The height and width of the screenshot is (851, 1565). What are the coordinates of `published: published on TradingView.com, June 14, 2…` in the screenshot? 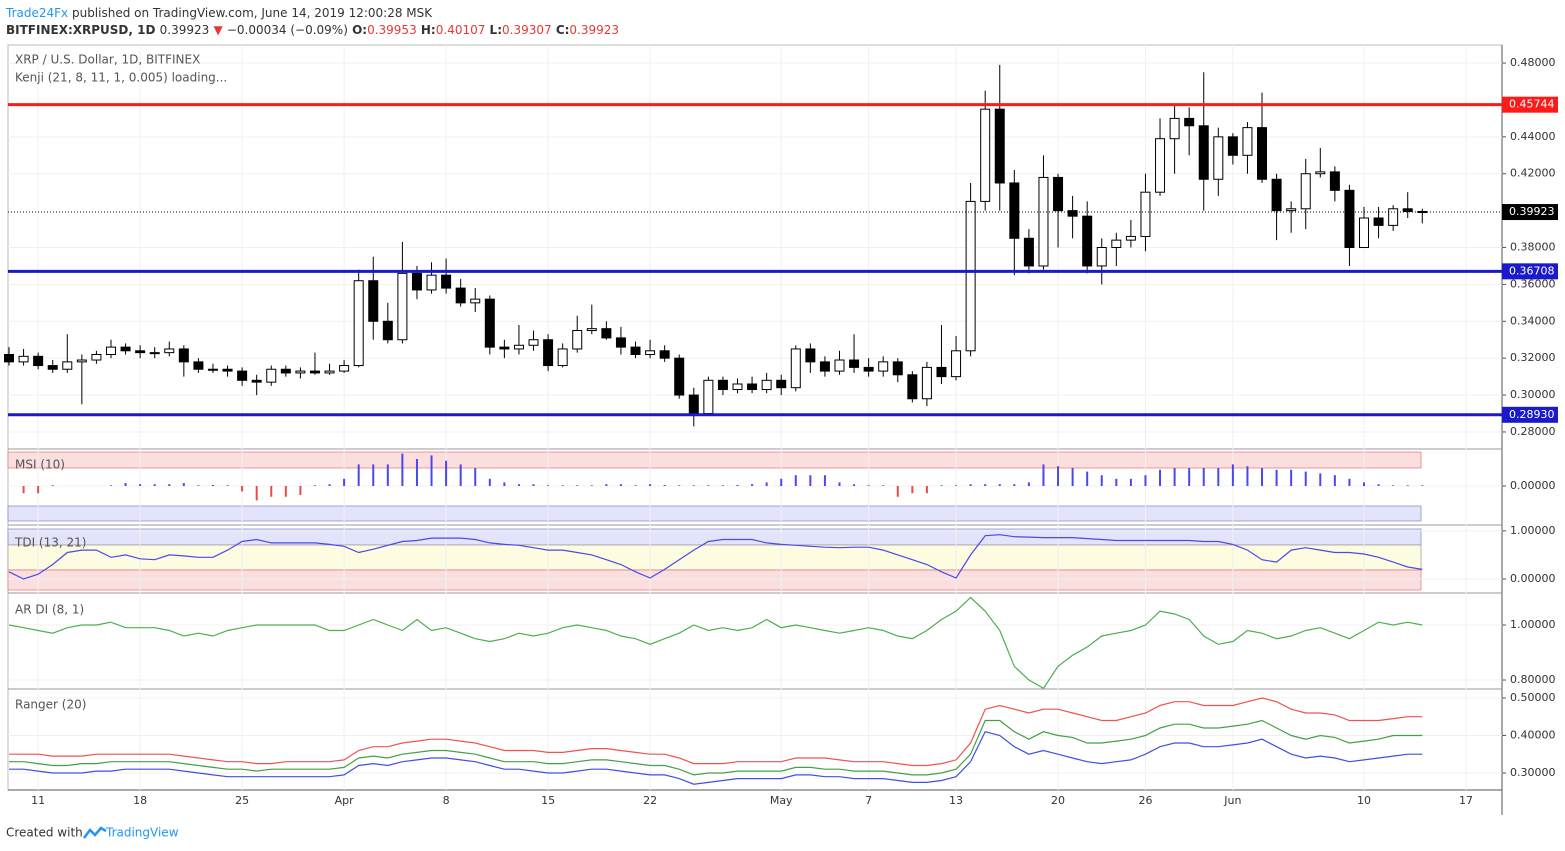 It's located at (252, 13).